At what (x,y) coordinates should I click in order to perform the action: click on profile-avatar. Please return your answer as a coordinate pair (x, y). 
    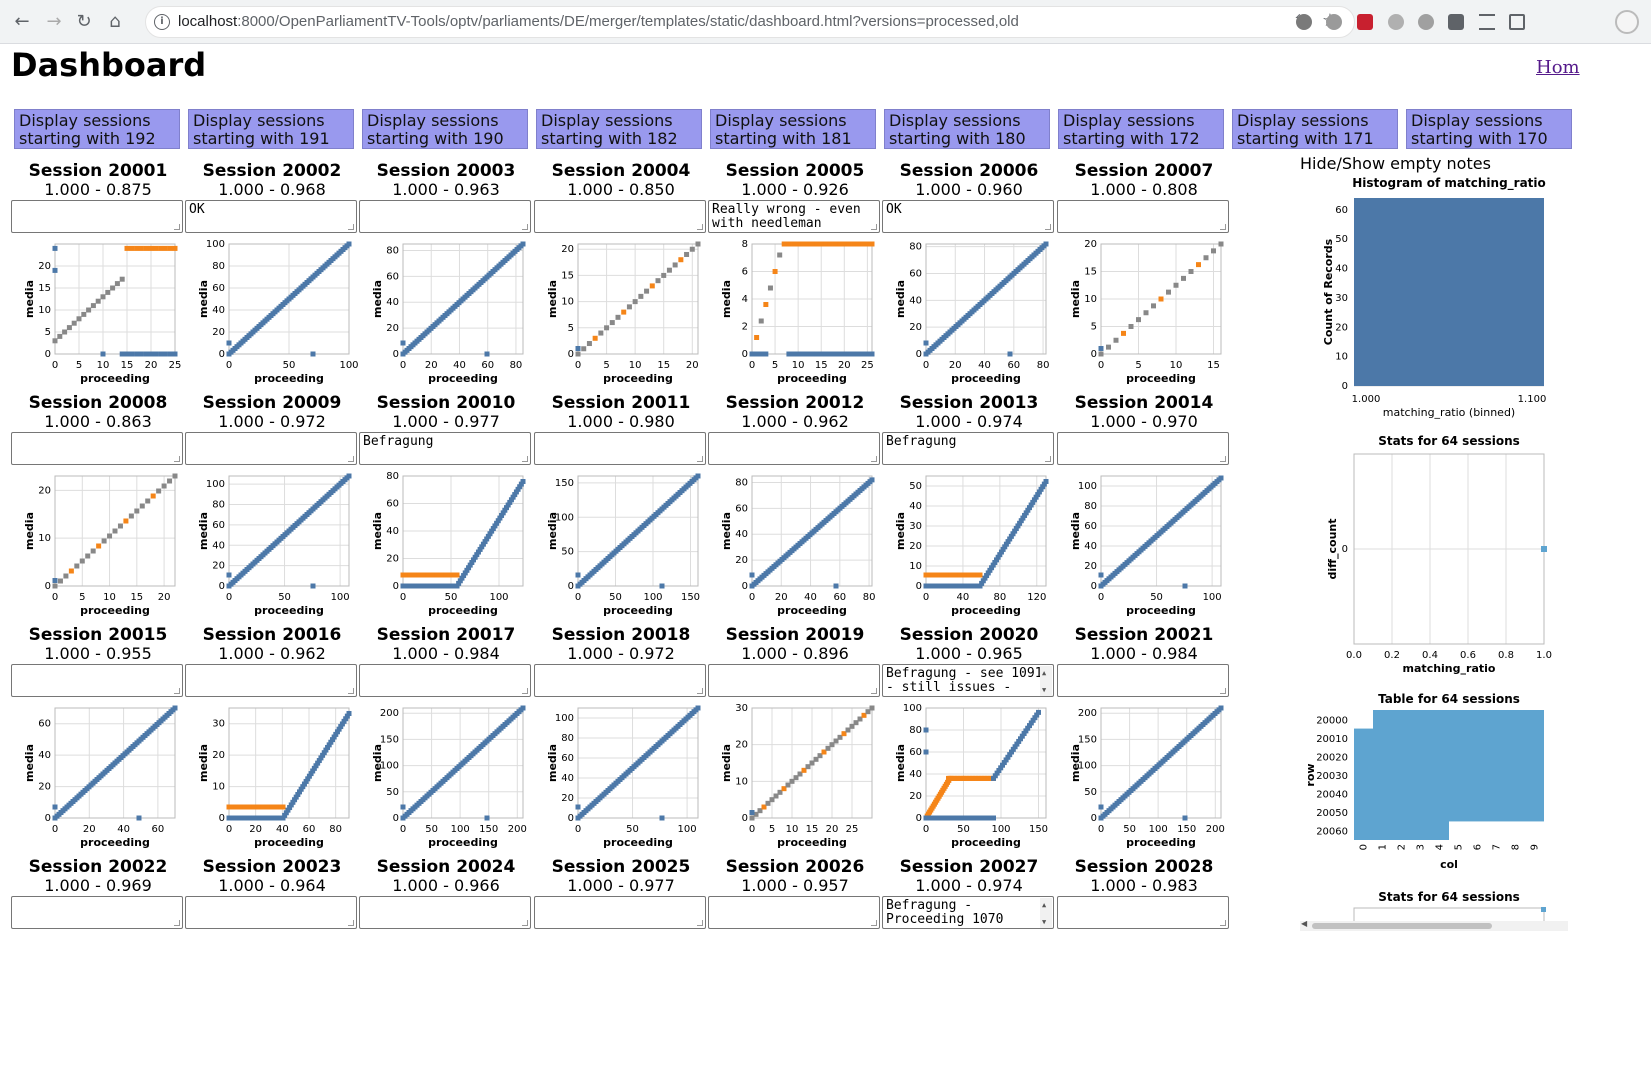
    Looking at the image, I should click on (1627, 22).